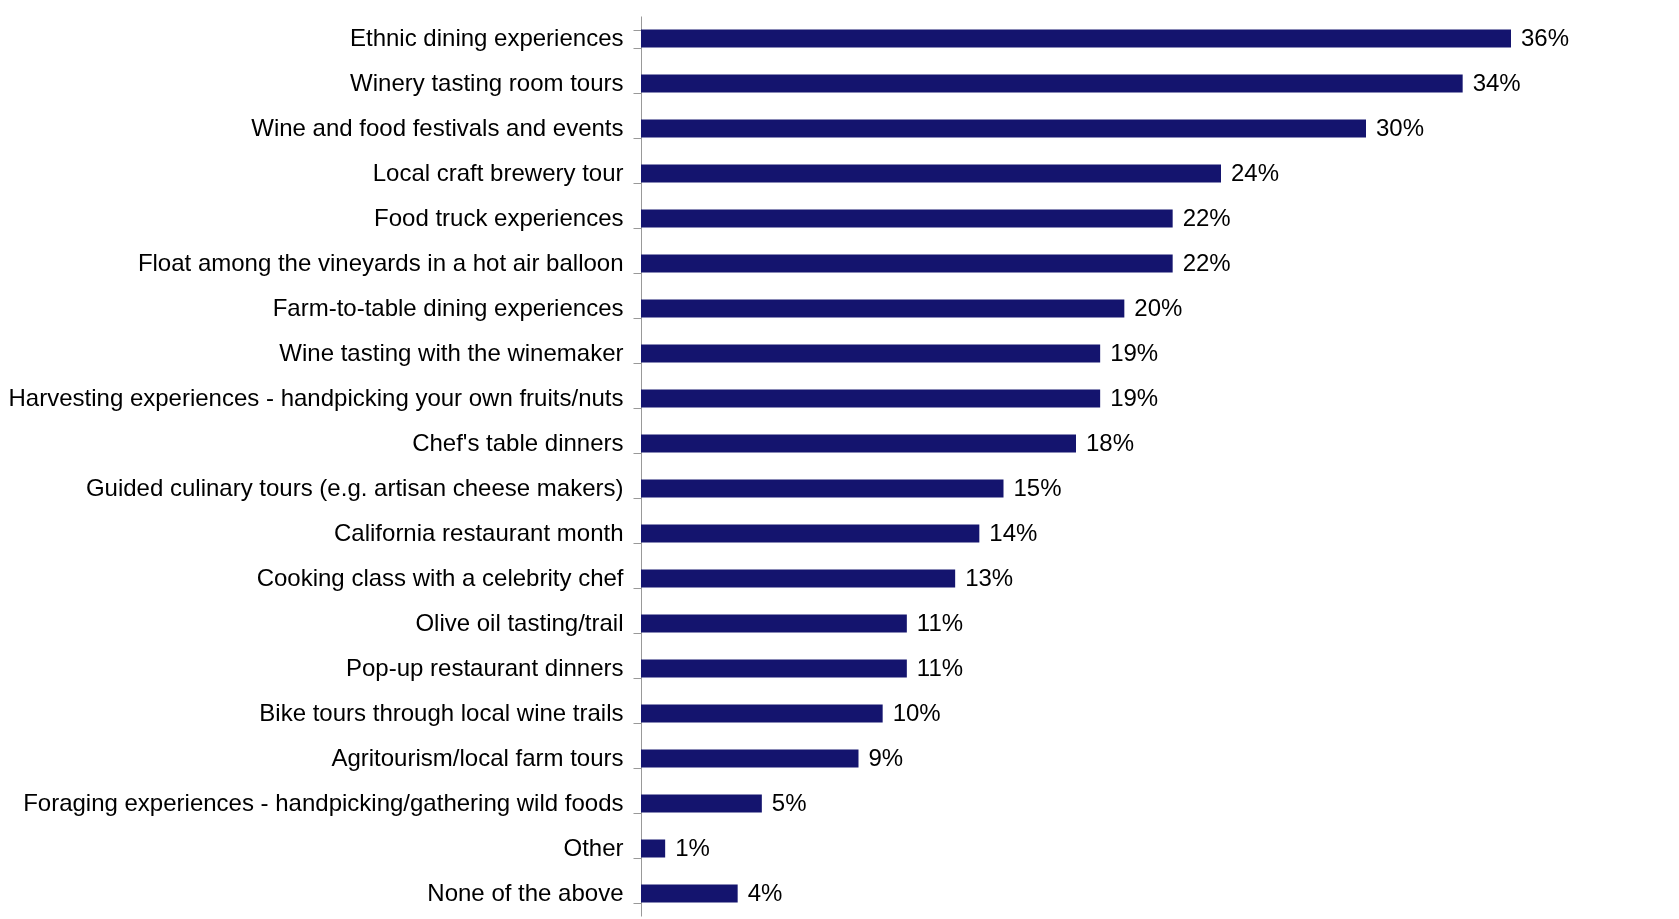 Image resolution: width=1679 pixels, height=919 pixels. Describe the element at coordinates (316, 397) in the screenshot. I see `y-tick-label: Harvesting experiences - handpicking your own fruits/nuts` at that location.